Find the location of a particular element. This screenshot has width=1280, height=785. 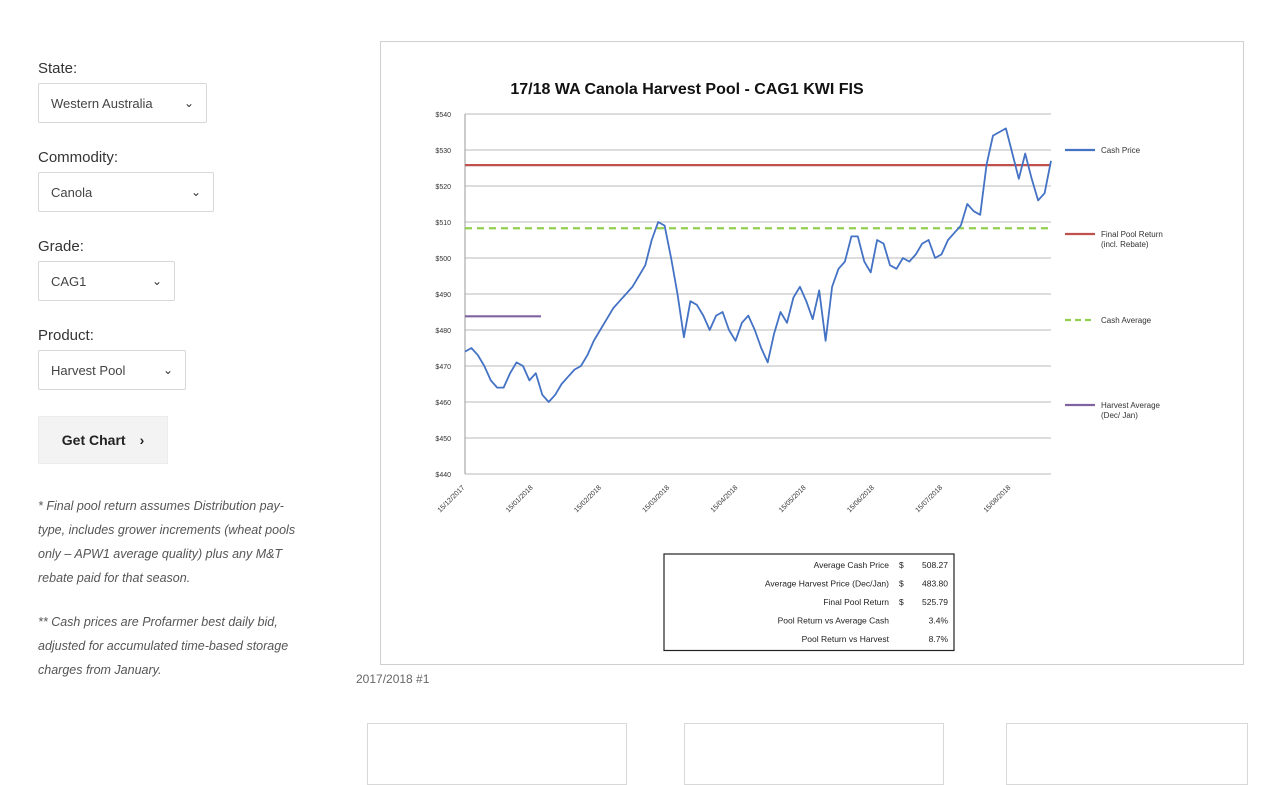

get-chart-button: Get Chart › is located at coordinates (103, 440).